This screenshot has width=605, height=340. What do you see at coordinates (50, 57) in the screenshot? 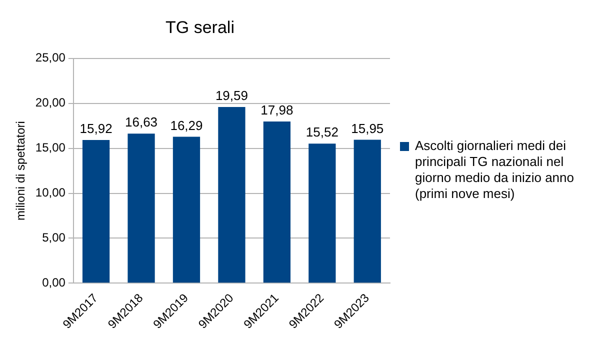
I see `y-tick-label: 25,00` at bounding box center [50, 57].